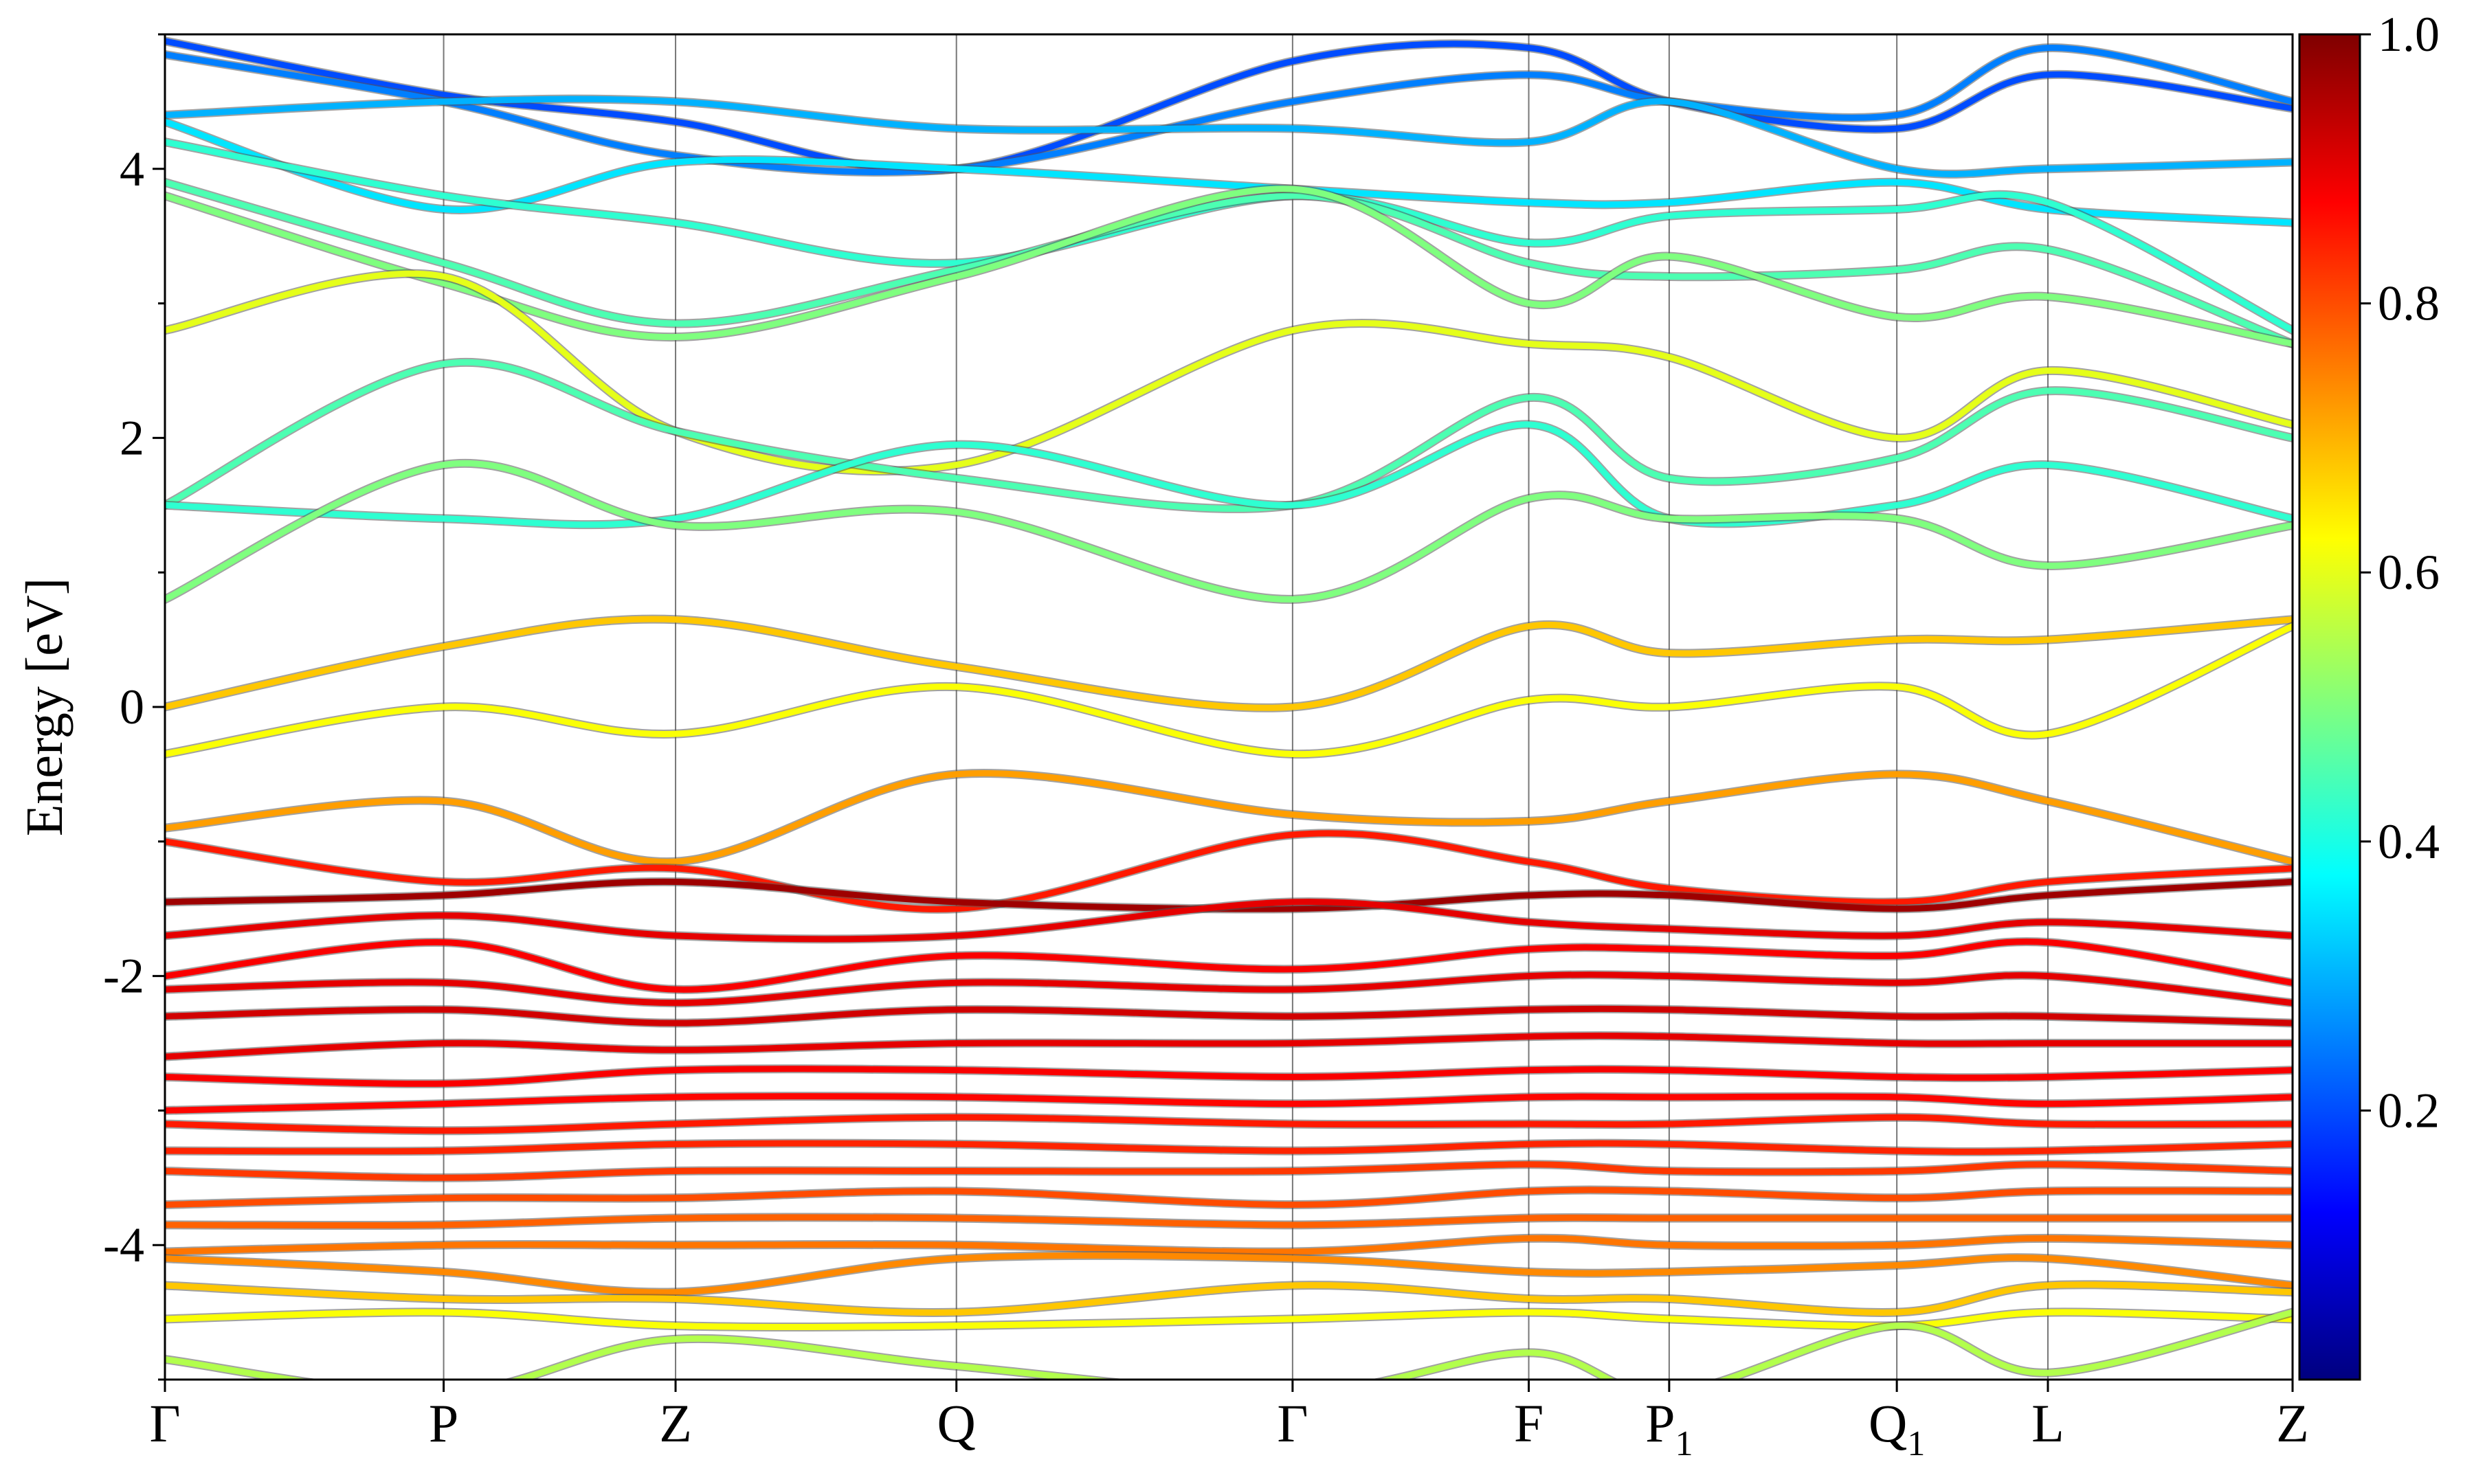 The height and width of the screenshot is (1484, 2474). What do you see at coordinates (132, 437) in the screenshot?
I see `y-tick-label: 2` at bounding box center [132, 437].